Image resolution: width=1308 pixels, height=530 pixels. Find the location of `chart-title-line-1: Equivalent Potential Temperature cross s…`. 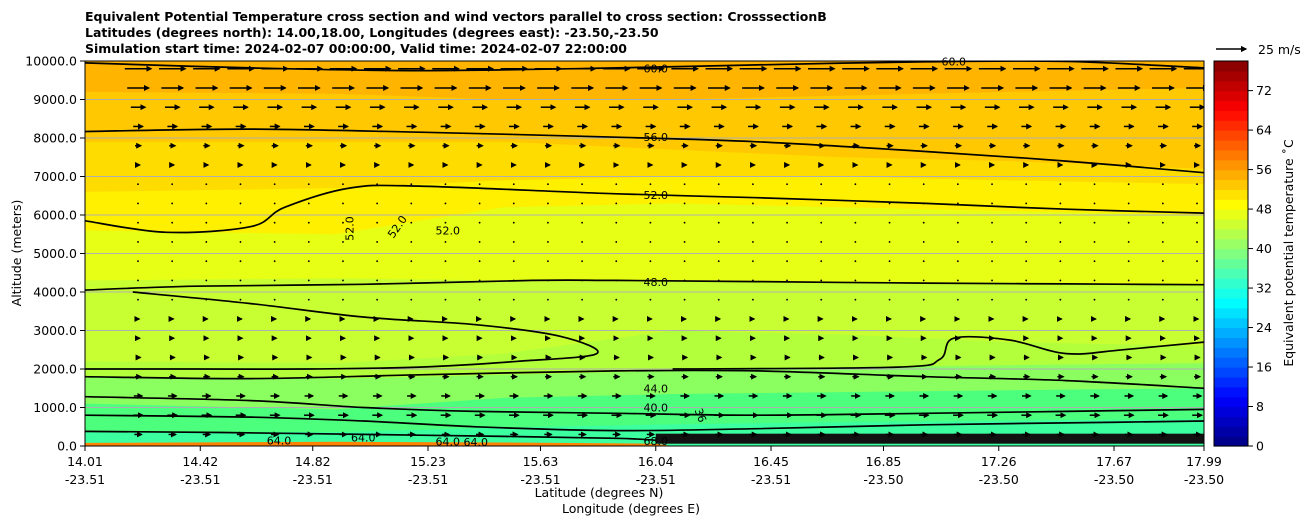

chart-title-line-1: Equivalent Potential Temperature cross s… is located at coordinates (456, 16).